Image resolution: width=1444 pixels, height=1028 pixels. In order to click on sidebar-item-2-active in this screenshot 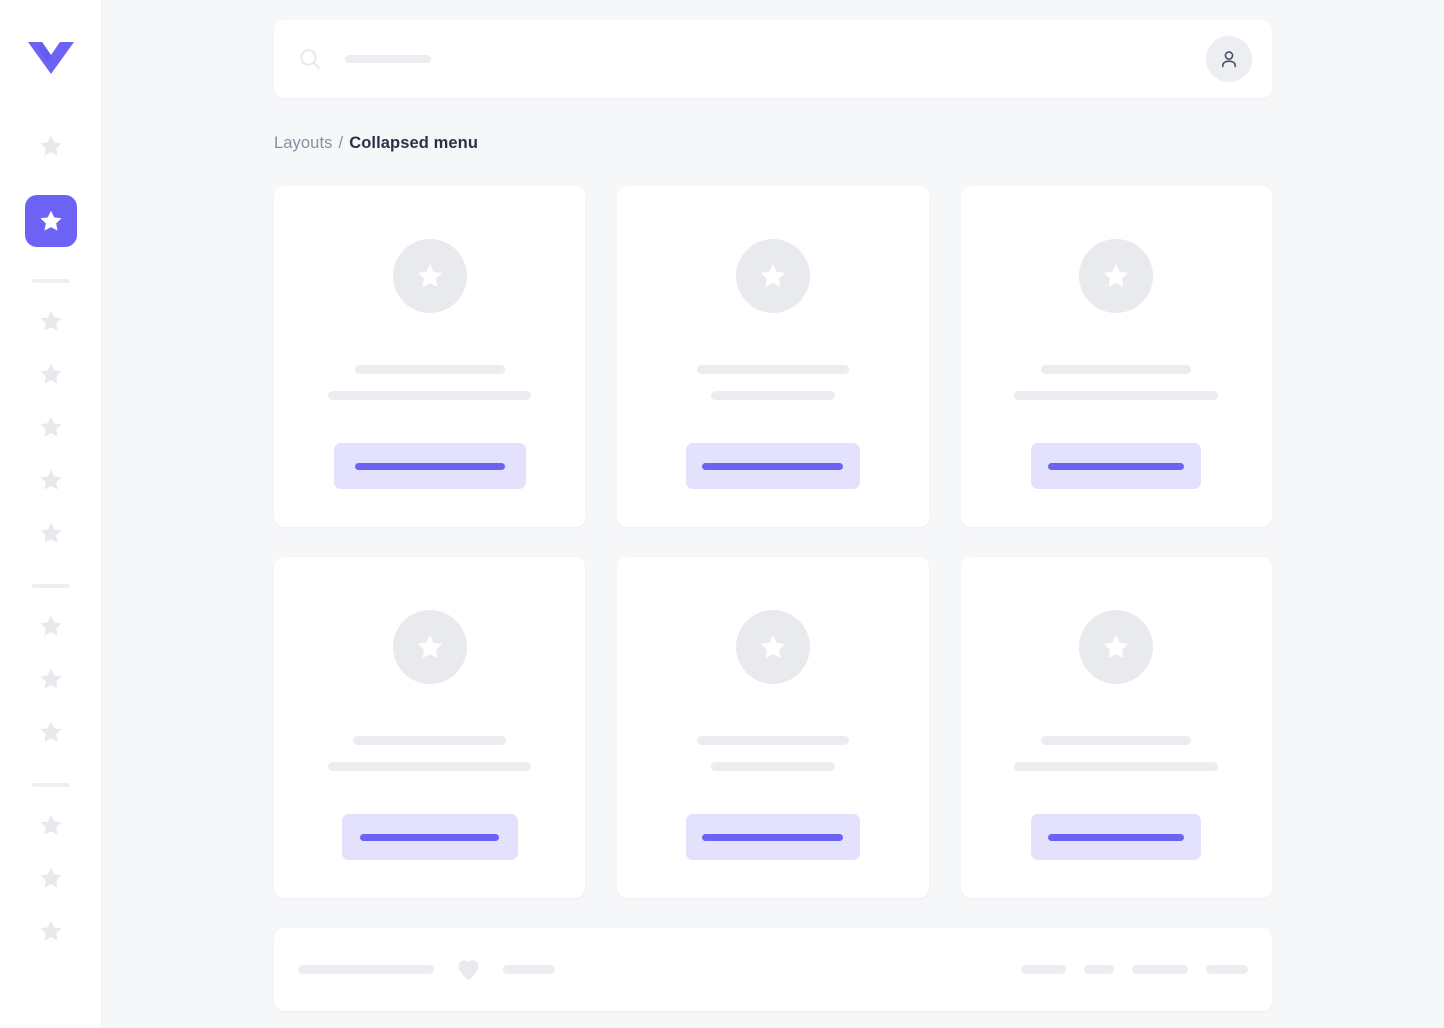, I will do `click(50, 221)`.